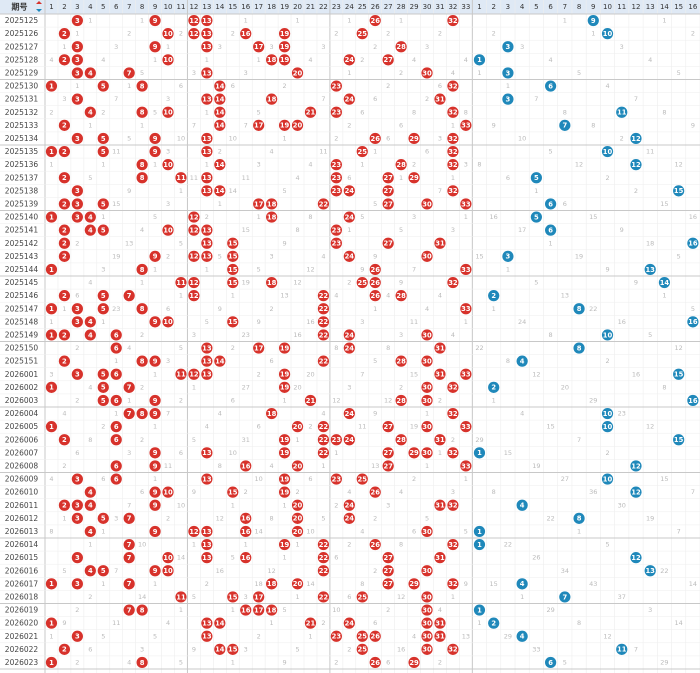 The height and width of the screenshot is (673, 700). What do you see at coordinates (181, 375) in the screenshot?
I see `red-ball-number: 11` at bounding box center [181, 375].